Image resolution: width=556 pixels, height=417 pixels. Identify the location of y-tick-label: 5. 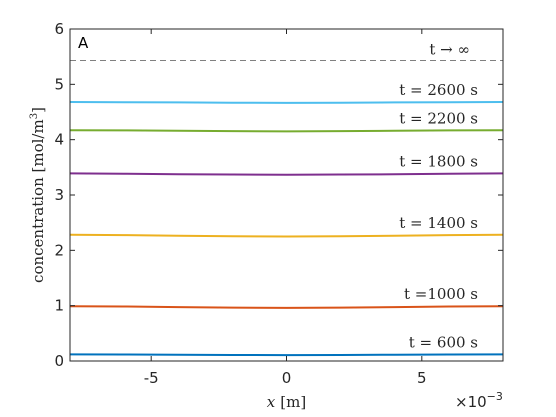
(59, 84).